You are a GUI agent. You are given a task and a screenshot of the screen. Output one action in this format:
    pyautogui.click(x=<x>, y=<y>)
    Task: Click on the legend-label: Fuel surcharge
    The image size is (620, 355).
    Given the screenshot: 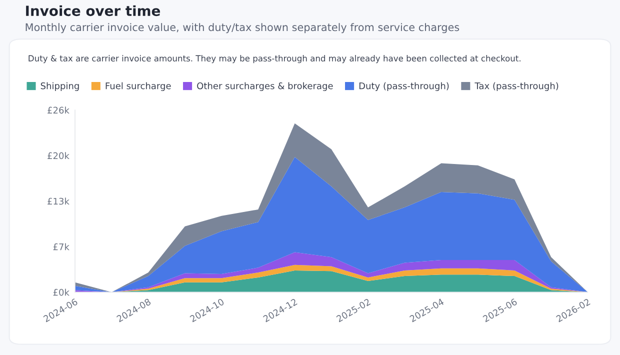 What is the action you would take?
    pyautogui.click(x=138, y=86)
    